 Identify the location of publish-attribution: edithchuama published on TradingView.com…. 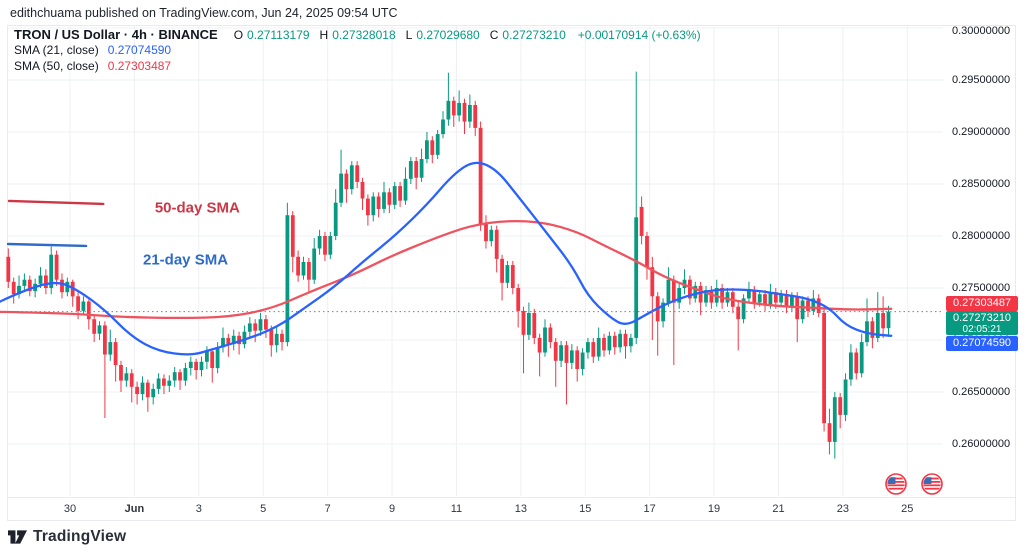
(204, 13).